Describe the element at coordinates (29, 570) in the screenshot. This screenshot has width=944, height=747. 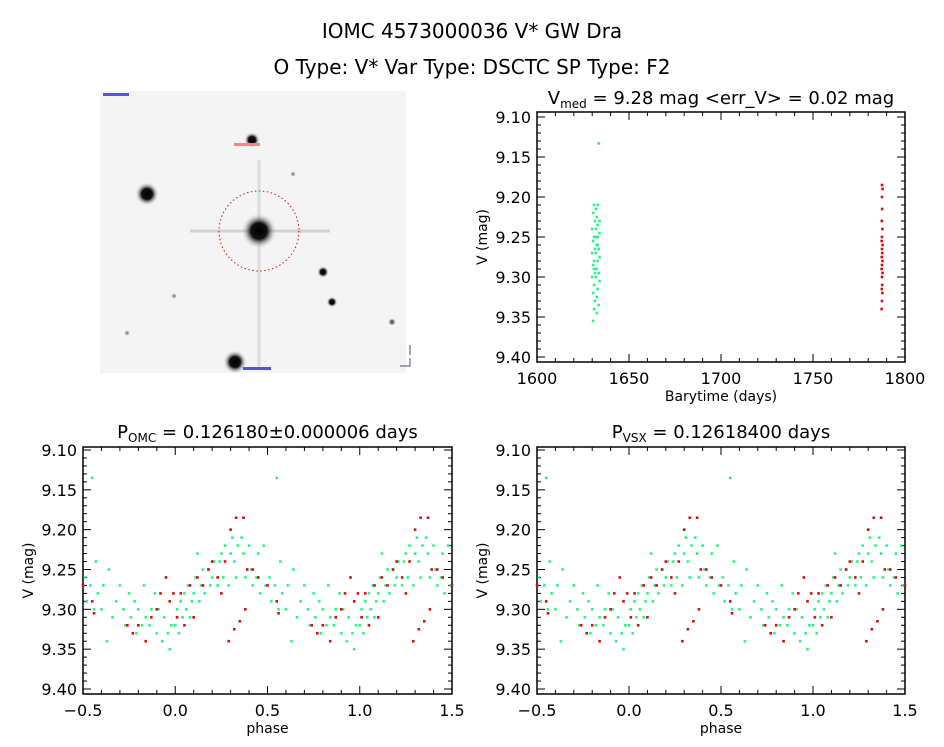
I see `y-axis-label: V (mag)` at that location.